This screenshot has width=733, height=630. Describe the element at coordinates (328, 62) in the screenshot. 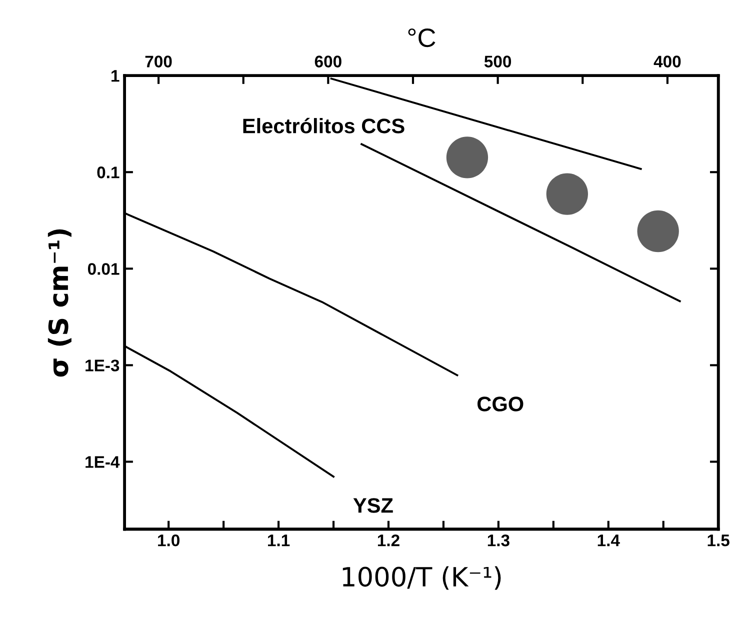

I see `x2-tick-label: 600` at that location.